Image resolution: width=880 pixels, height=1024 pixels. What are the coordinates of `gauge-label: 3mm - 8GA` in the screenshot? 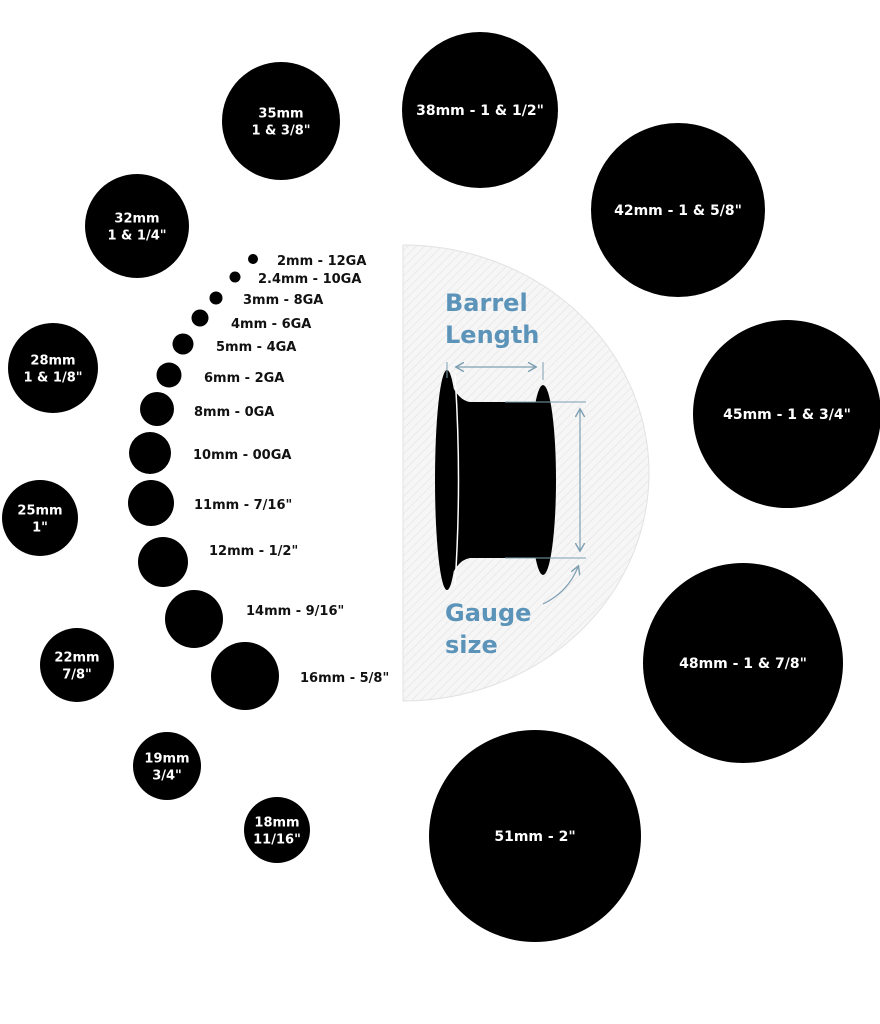 It's located at (283, 300).